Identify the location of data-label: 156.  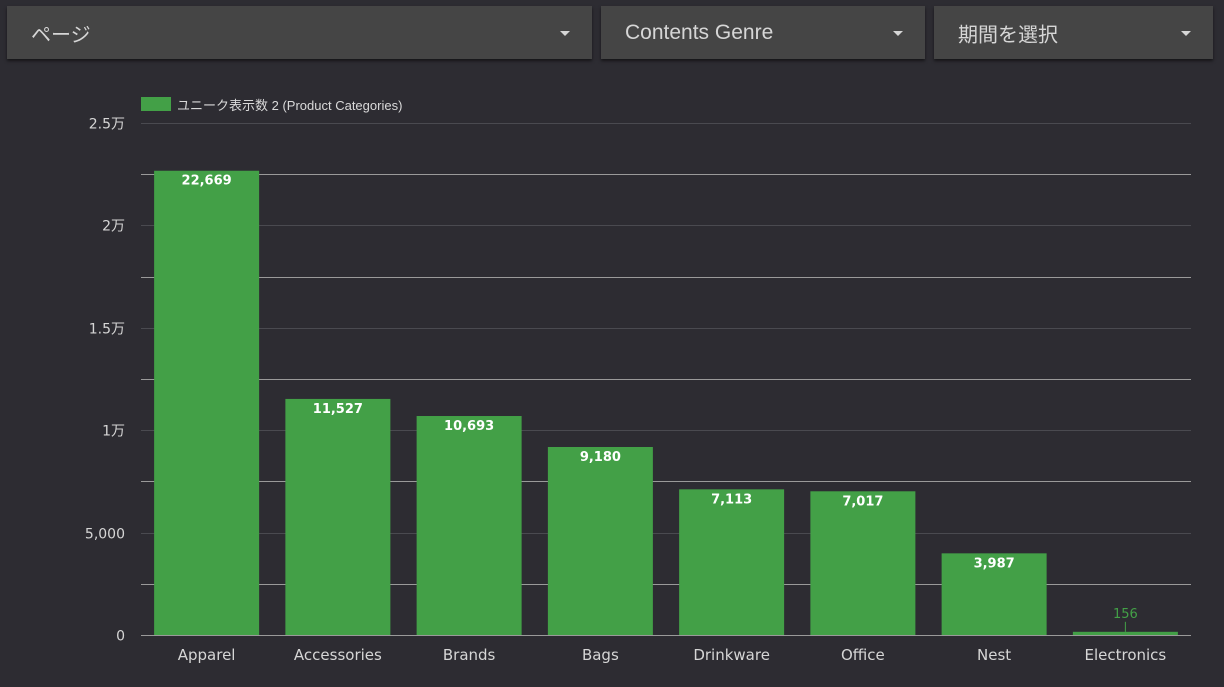
(1125, 614).